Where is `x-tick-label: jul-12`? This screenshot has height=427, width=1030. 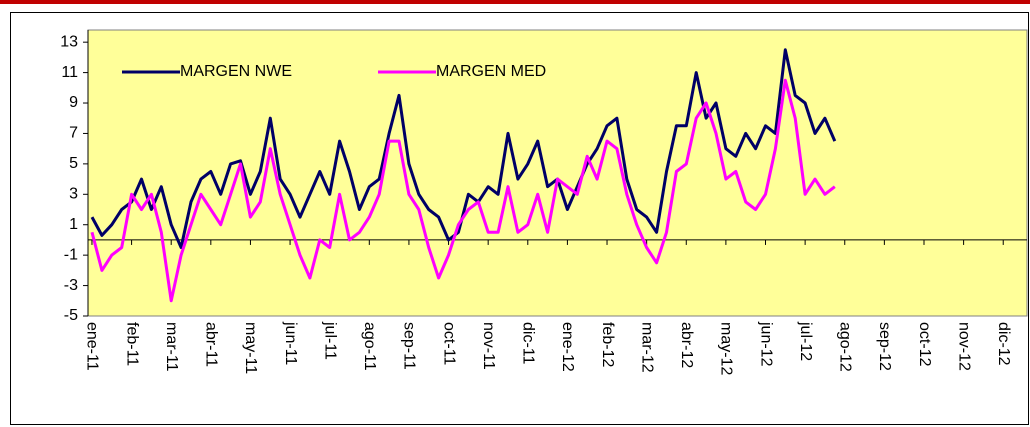 x-tick-label: jul-12 is located at coordinates (805, 341).